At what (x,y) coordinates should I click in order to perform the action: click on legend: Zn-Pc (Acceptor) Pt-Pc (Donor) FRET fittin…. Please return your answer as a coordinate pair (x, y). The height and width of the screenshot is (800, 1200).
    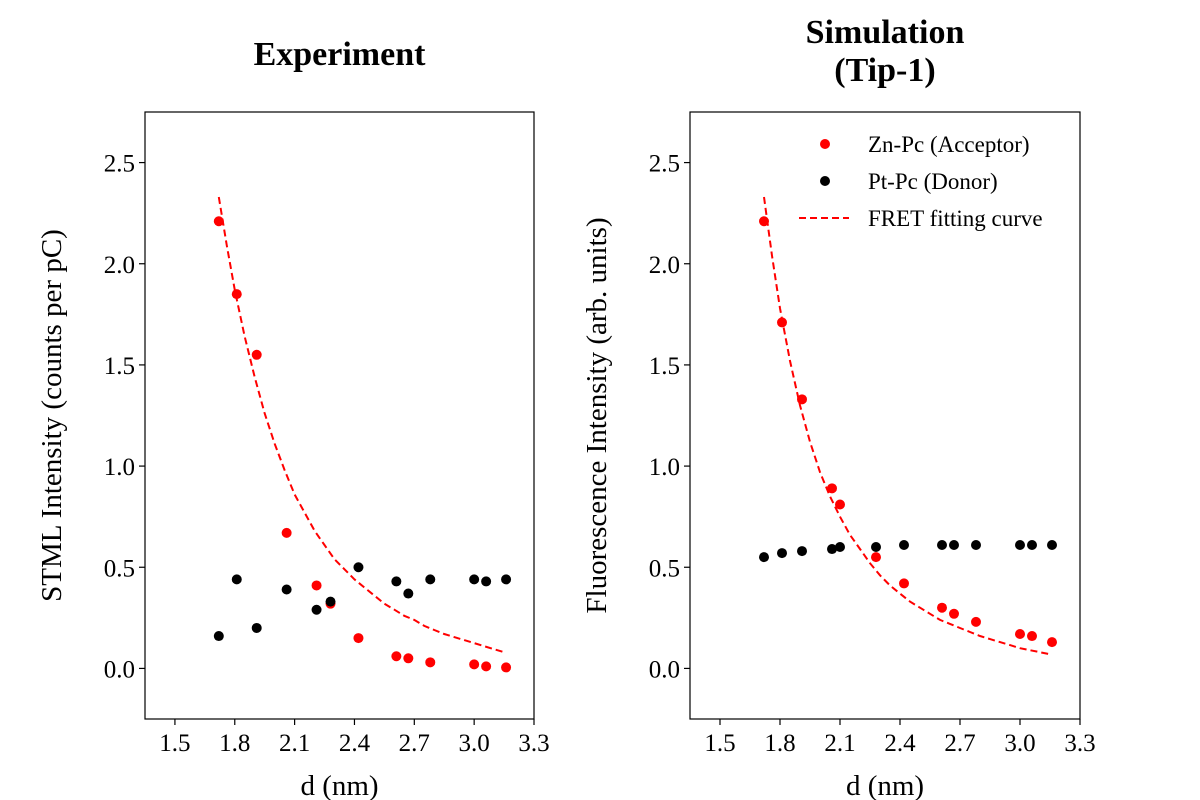
    Looking at the image, I should click on (921, 181).